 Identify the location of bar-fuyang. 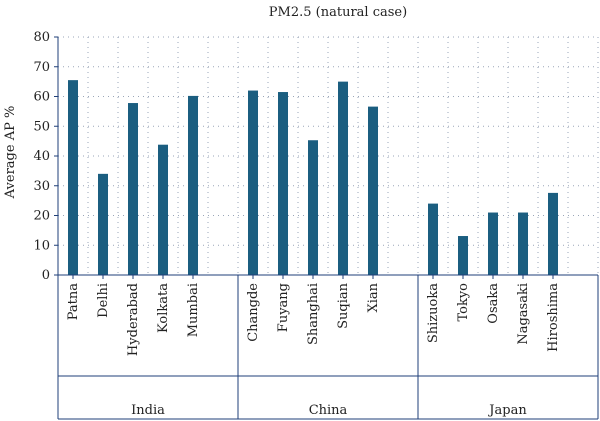
(283, 183).